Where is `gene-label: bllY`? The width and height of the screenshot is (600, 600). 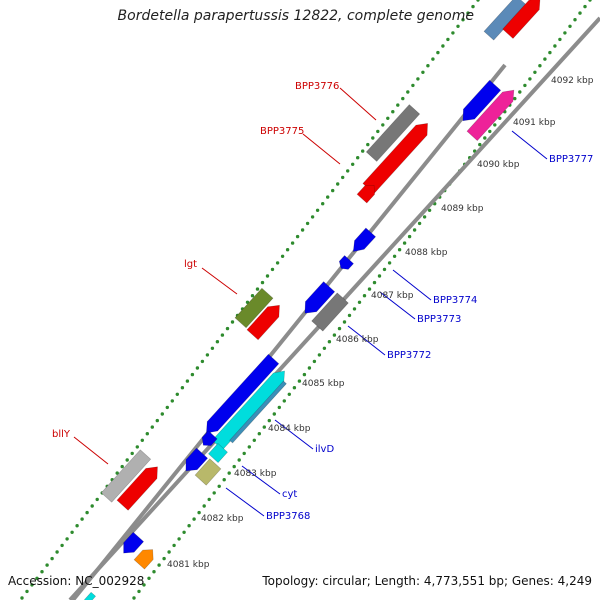
gene-label: bllY is located at coordinates (61, 434).